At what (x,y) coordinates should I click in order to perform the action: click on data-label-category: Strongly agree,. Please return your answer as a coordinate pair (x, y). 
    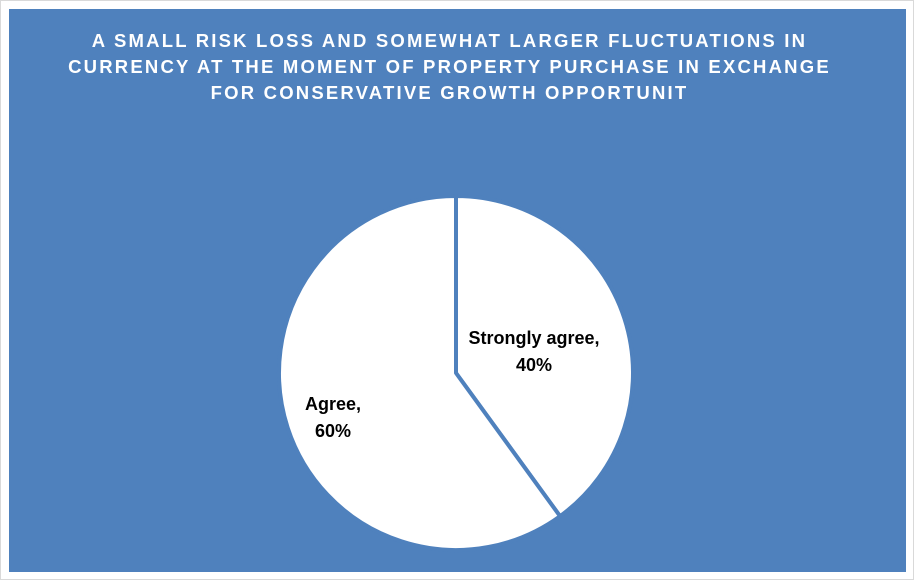
    Looking at the image, I should click on (533, 338).